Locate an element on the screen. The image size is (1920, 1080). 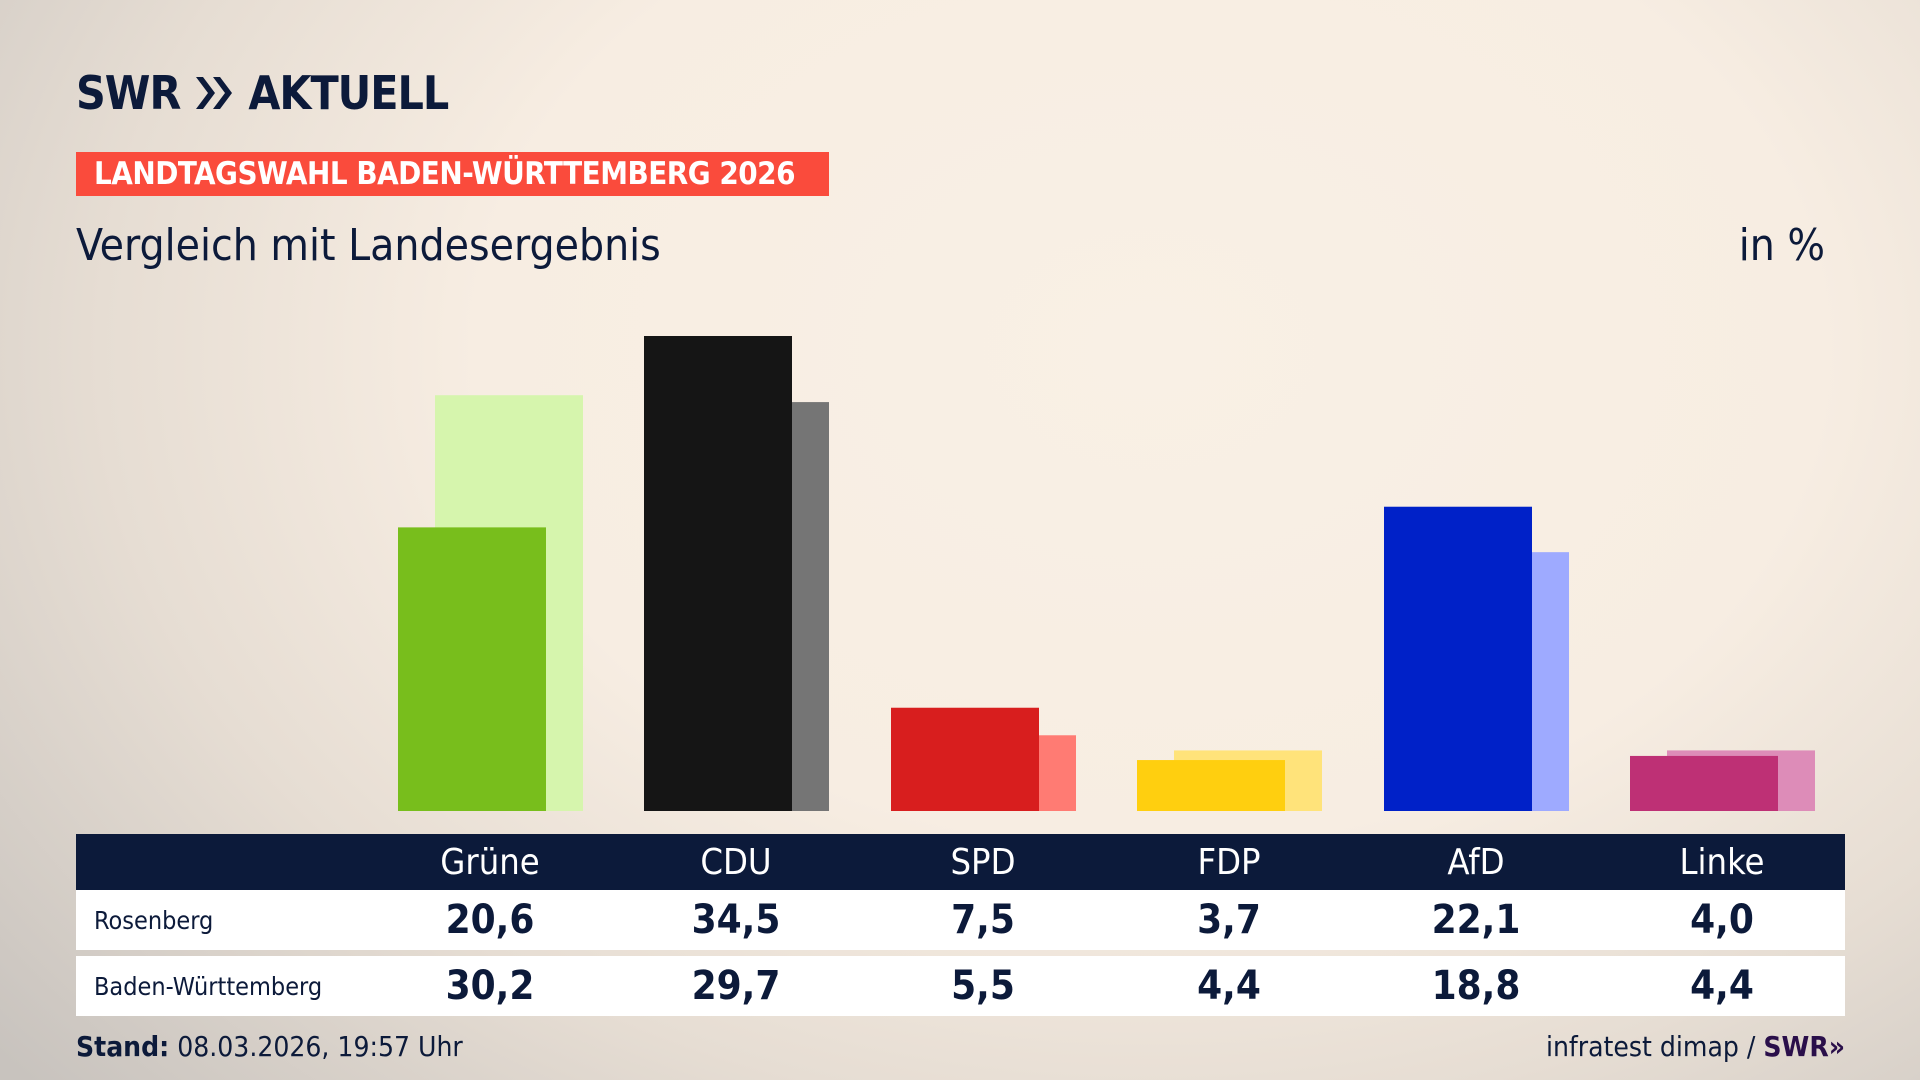
table-row: Rosenberg 20,6 34,5 7,5 3,7 22,1 4,0 is located at coordinates (960, 920).